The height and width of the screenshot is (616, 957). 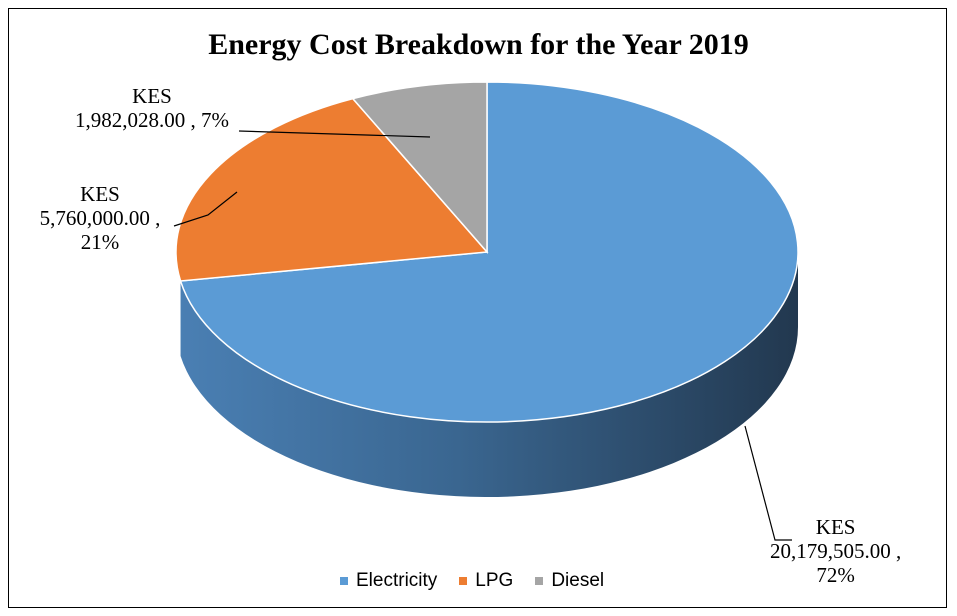 I want to click on chart-legend: Electricity LPG Diesel, so click(x=472, y=581).